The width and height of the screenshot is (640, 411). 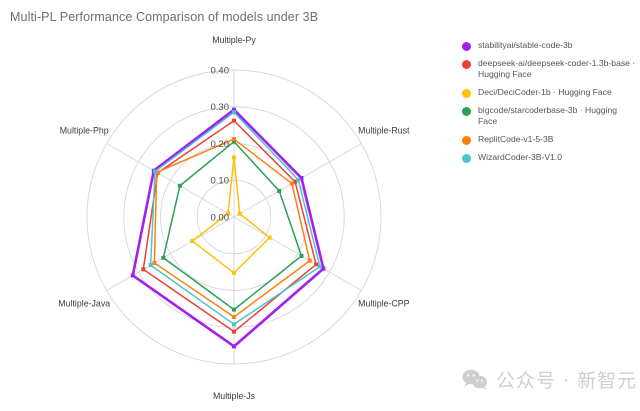 What do you see at coordinates (220, 107) in the screenshot?
I see `radial-tick-label: 0.30` at bounding box center [220, 107].